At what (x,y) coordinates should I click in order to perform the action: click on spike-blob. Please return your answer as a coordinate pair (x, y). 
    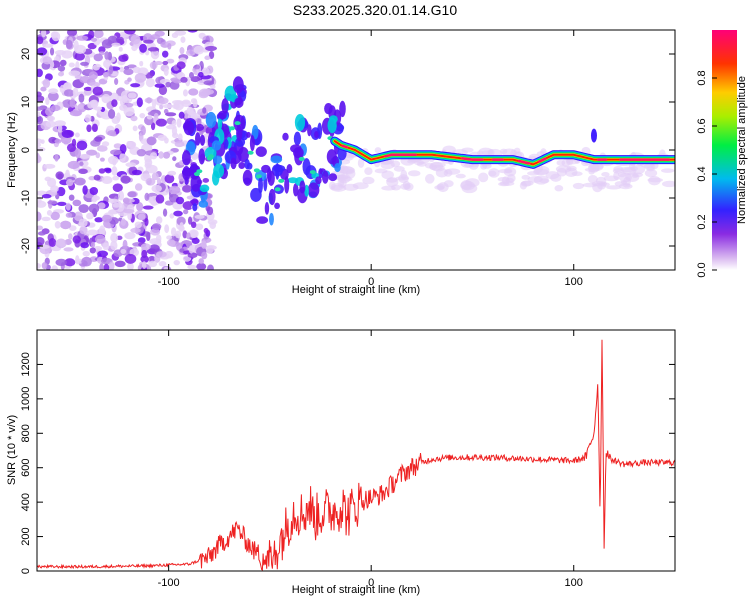
    Looking at the image, I should click on (593, 135).